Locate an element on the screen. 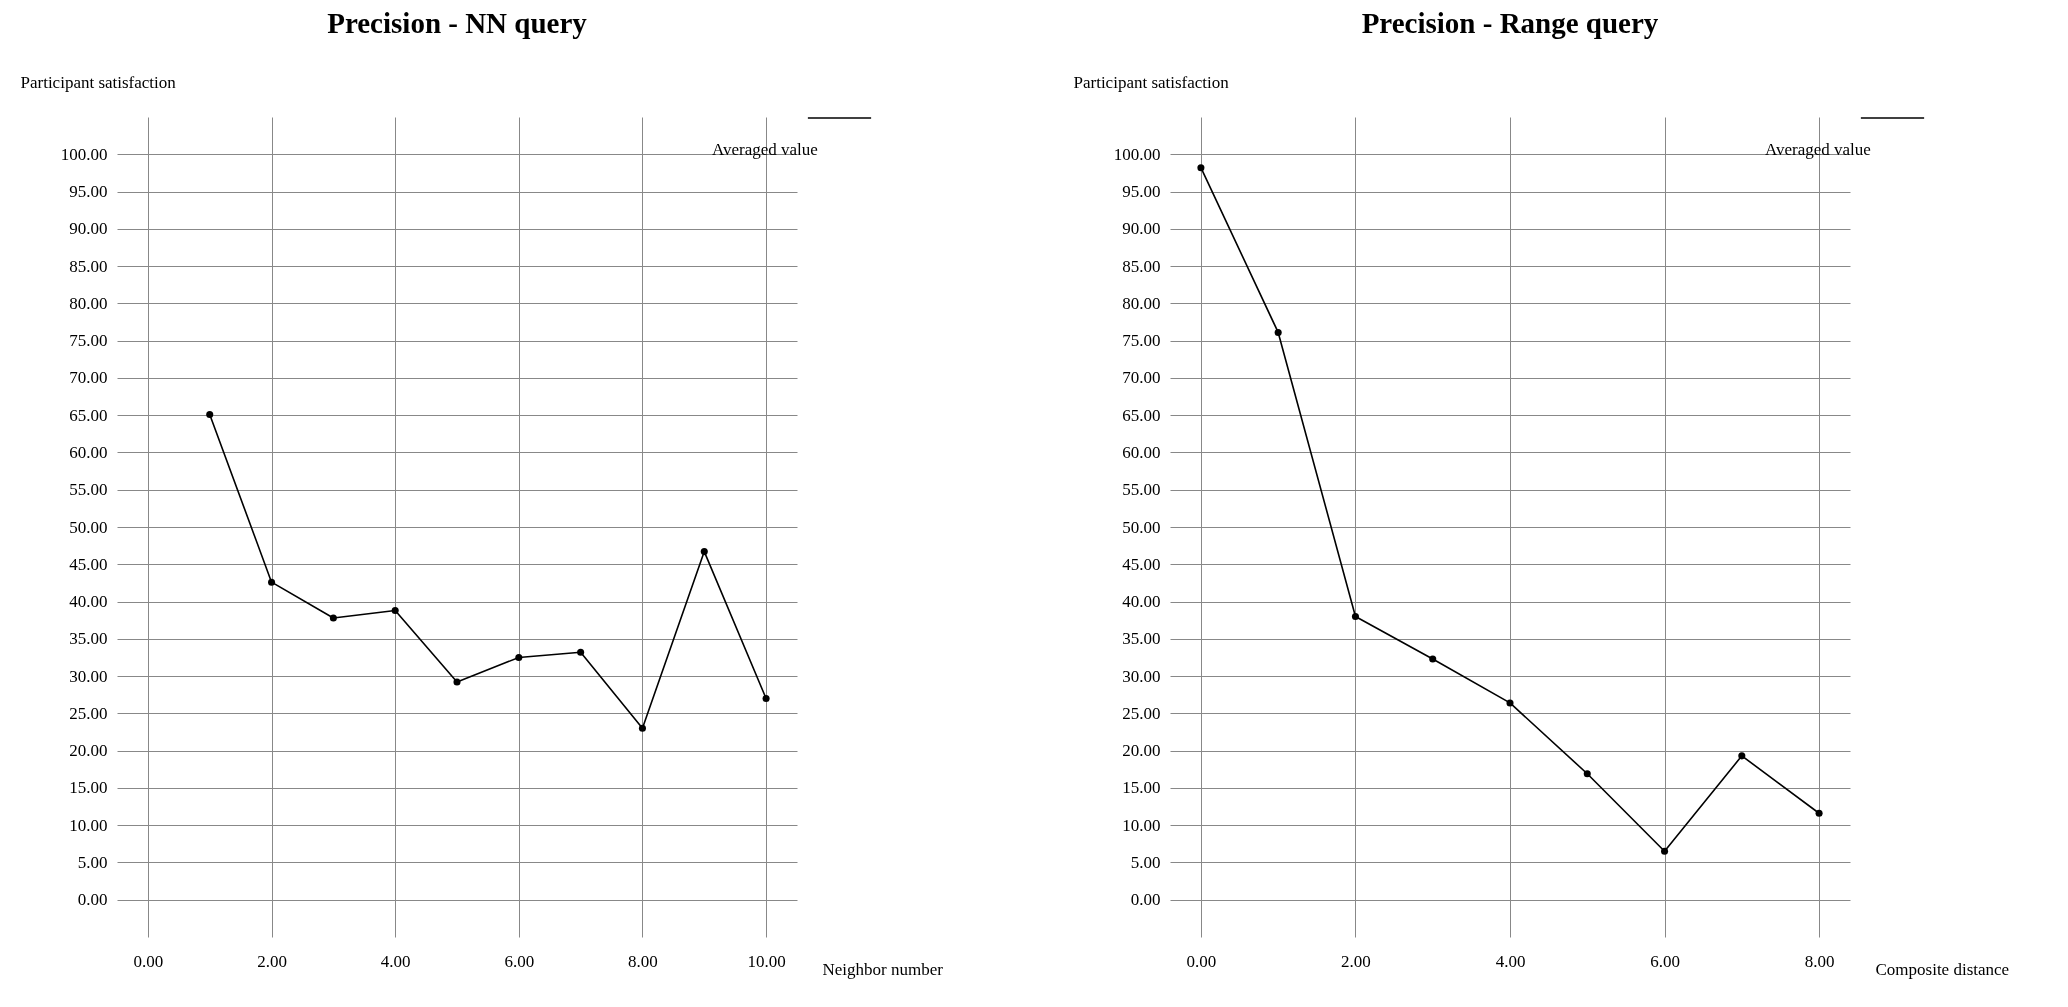 Image resolution: width=2068 pixels, height=1007 pixels. x-axis-title: Neighbor number is located at coordinates (883, 969).